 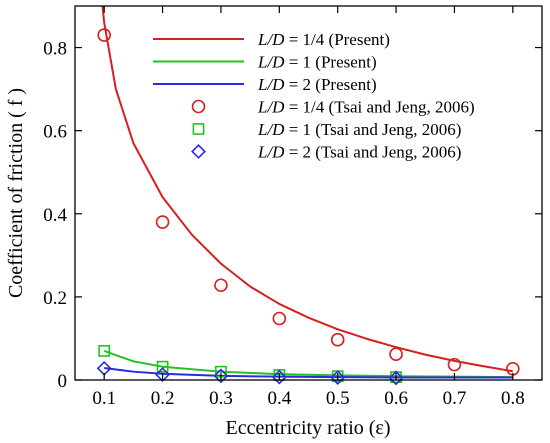 I want to click on legend-marker-circle, so click(x=198, y=106).